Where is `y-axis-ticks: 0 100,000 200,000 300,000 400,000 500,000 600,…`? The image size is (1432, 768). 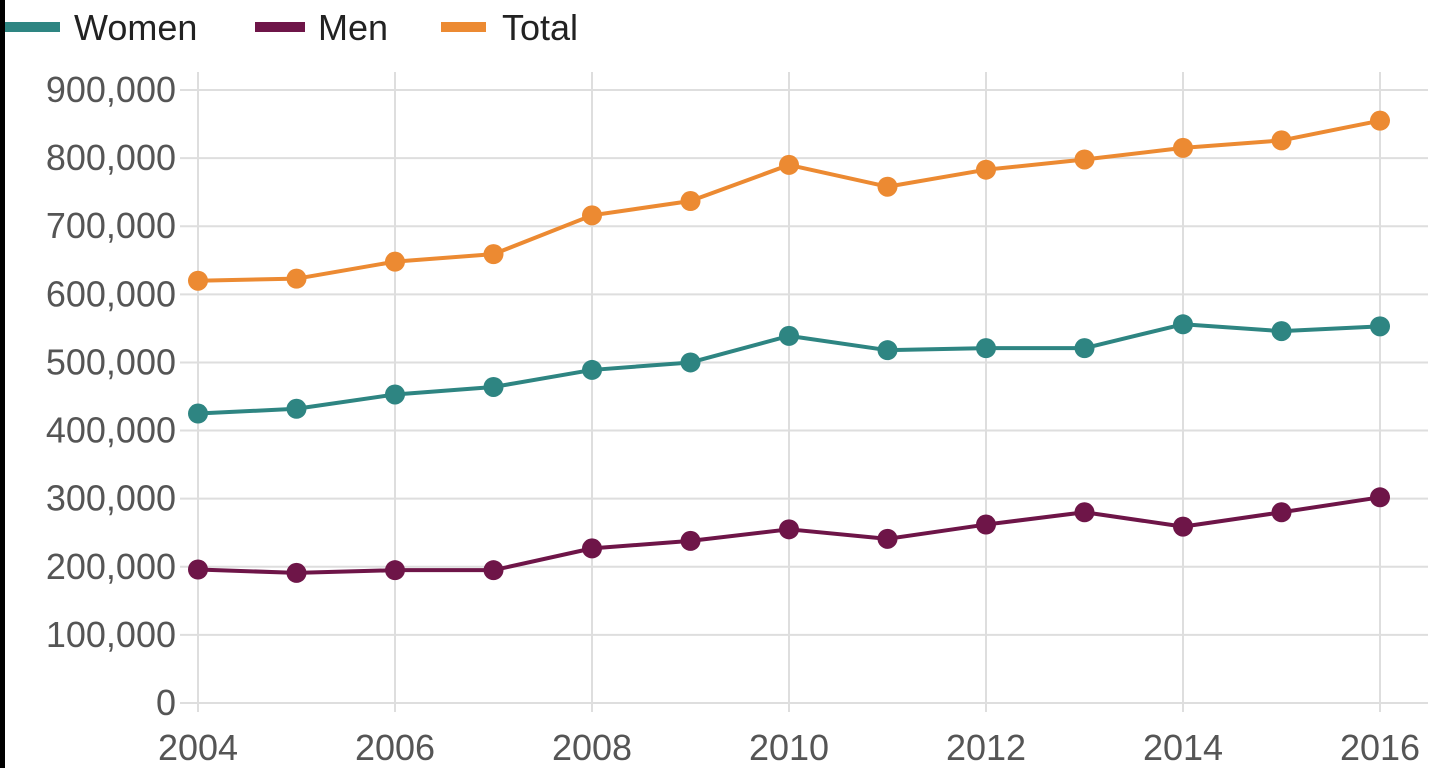 y-axis-ticks: 0 100,000 200,000 300,000 400,000 500,000 600,… is located at coordinates (111, 396).